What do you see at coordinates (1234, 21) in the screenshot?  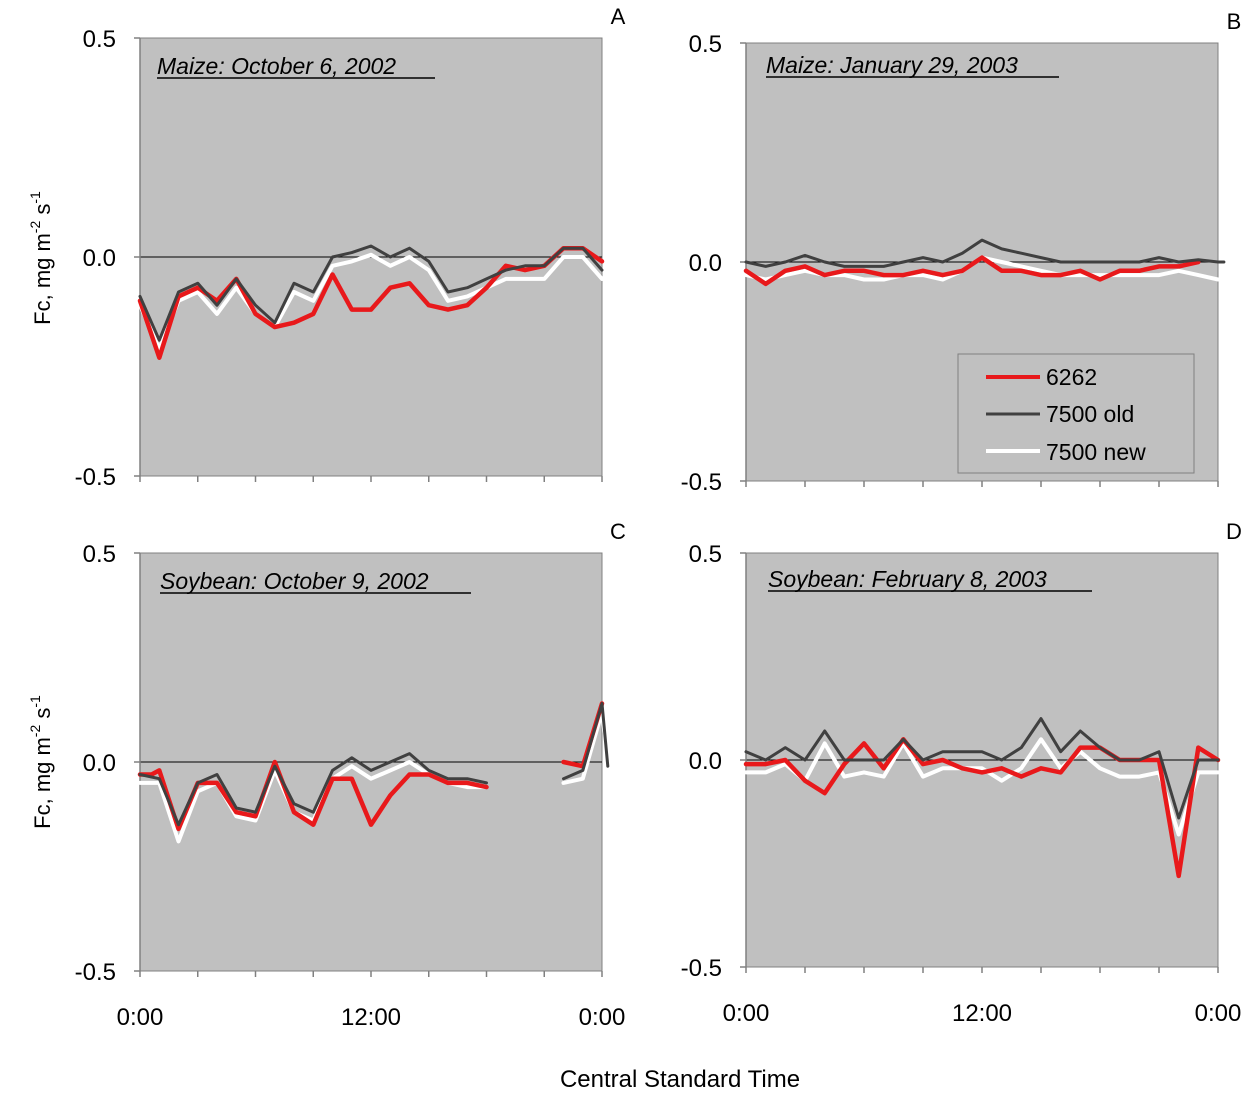 I see `panel-letter-b: B` at bounding box center [1234, 21].